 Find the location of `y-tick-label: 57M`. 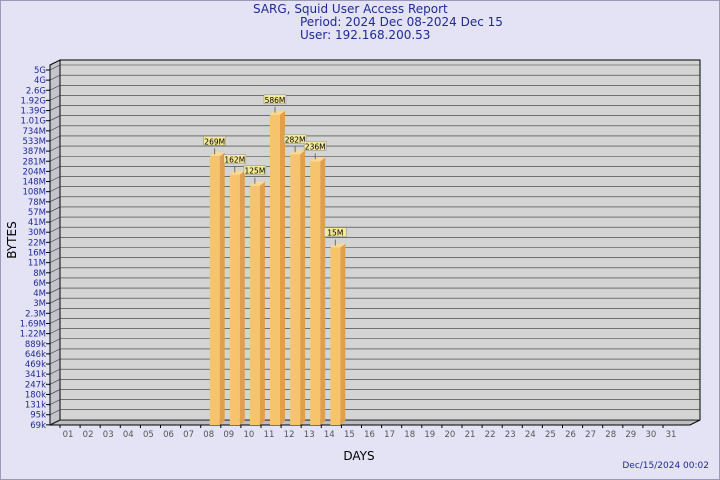

y-tick-label: 57M is located at coordinates (37, 213).